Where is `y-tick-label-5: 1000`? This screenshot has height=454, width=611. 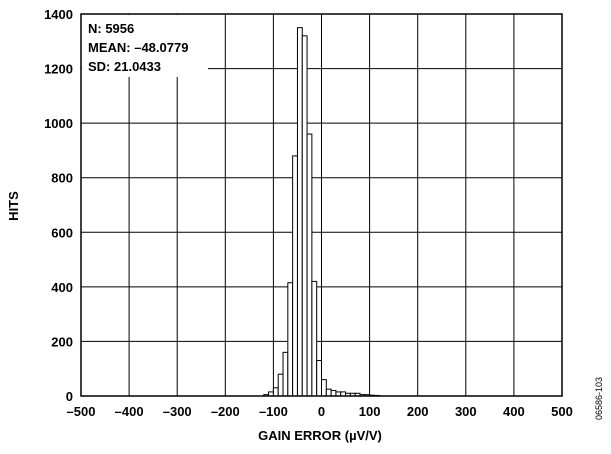 y-tick-label-5: 1000 is located at coordinates (58, 123).